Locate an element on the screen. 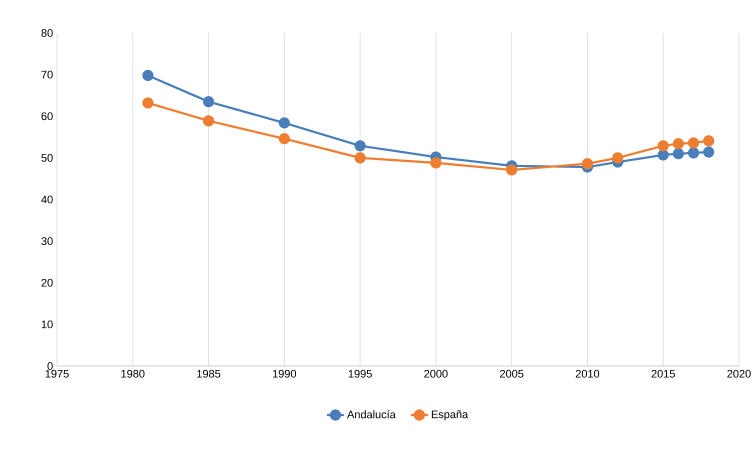  y-tick-label: 80 is located at coordinates (47, 33).